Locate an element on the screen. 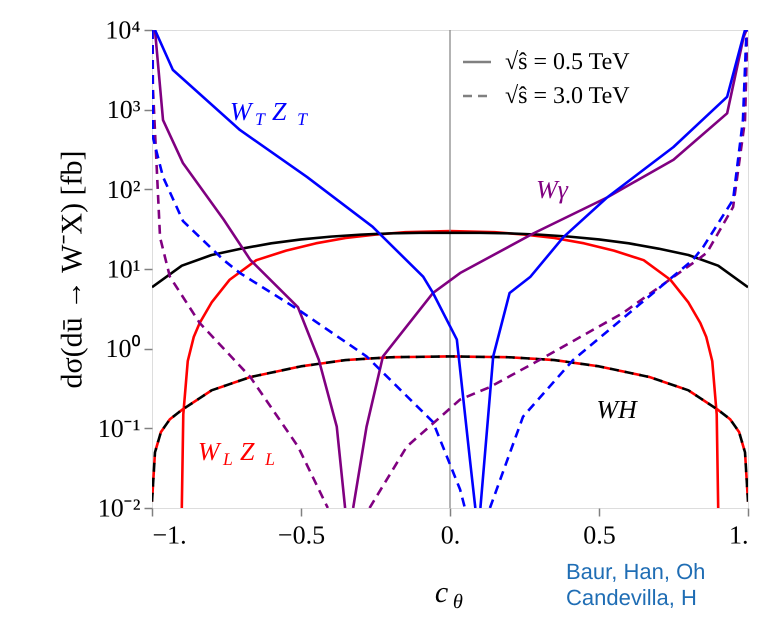  x-tick-label: 1. is located at coordinates (738, 535).